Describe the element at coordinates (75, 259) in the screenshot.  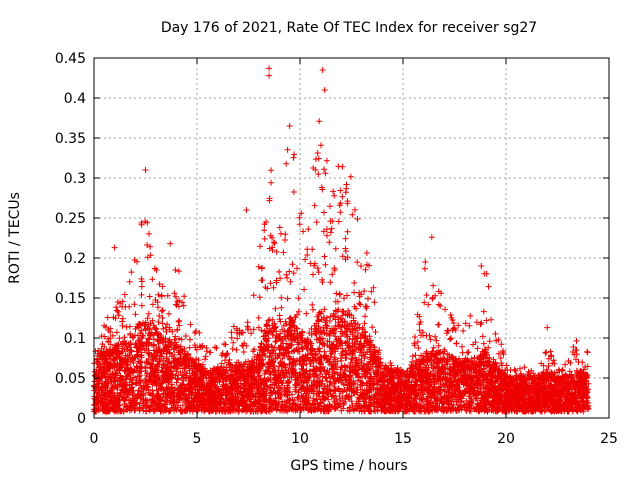
I see `y-tick-label: 0.2` at that location.